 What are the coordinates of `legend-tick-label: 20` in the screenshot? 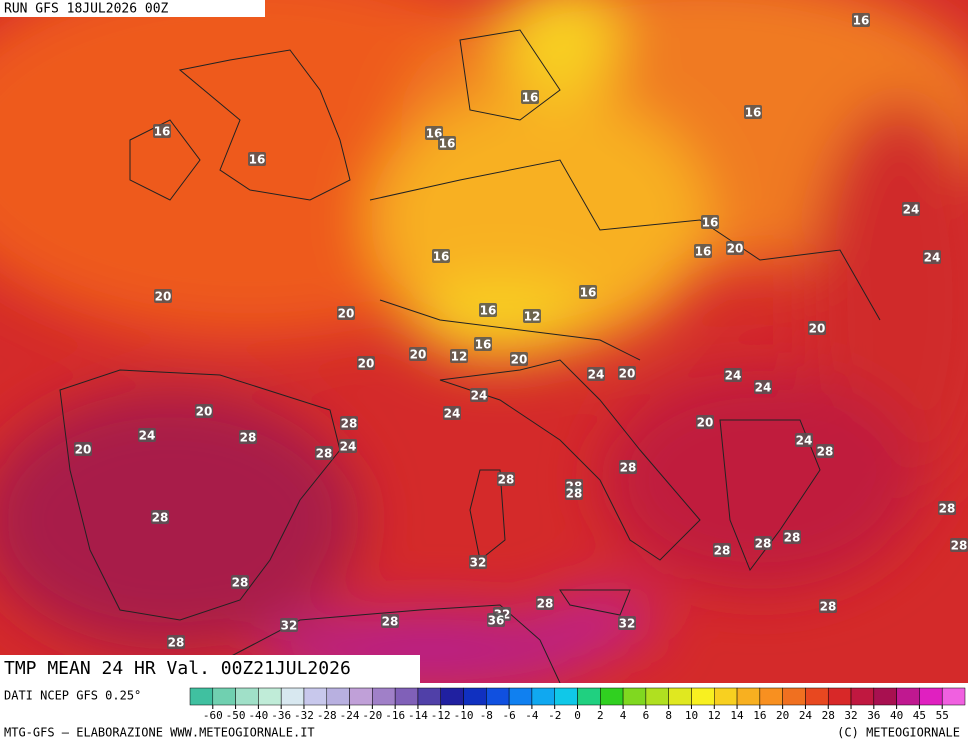 It's located at (782, 715).